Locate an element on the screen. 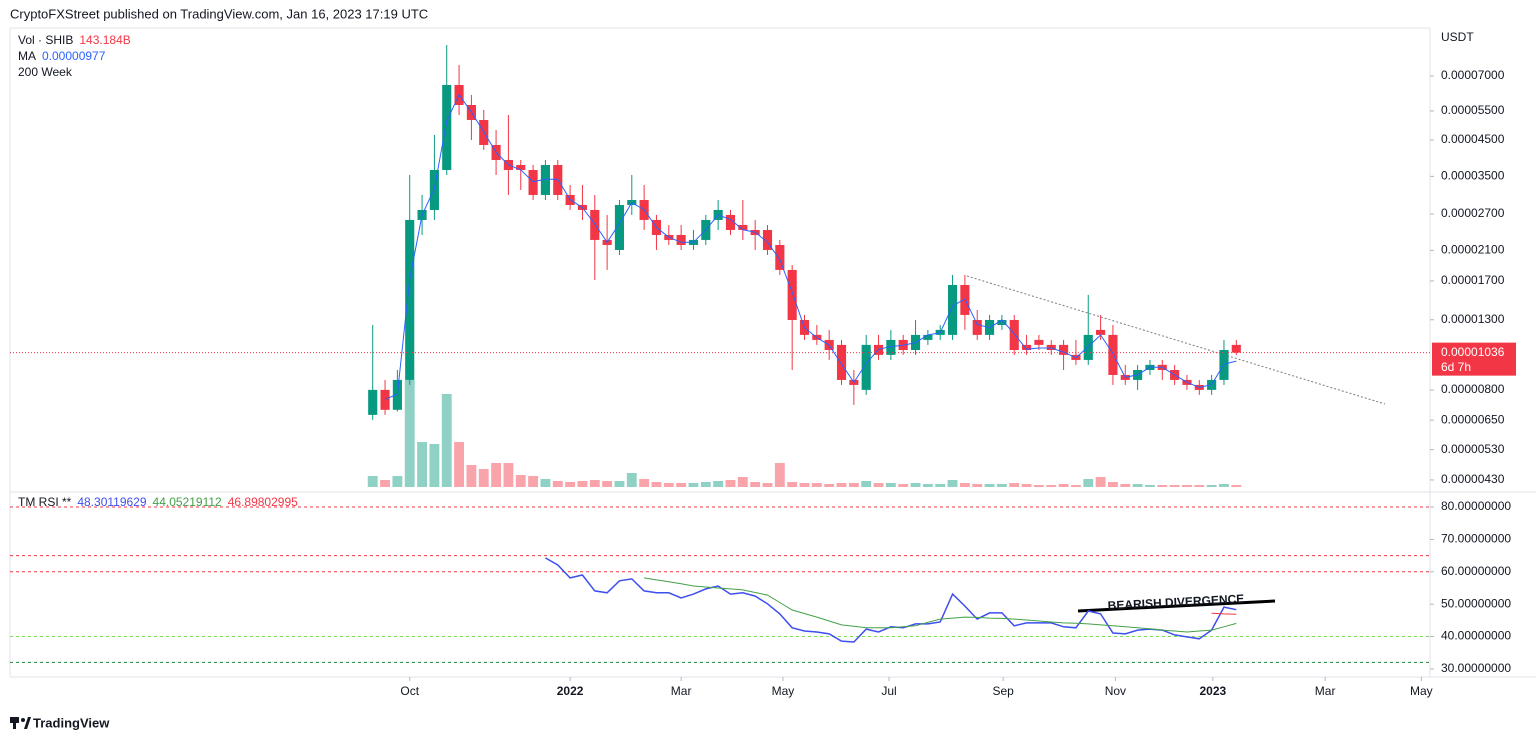  rsi-title: TM RSI ** is located at coordinates (45, 502).